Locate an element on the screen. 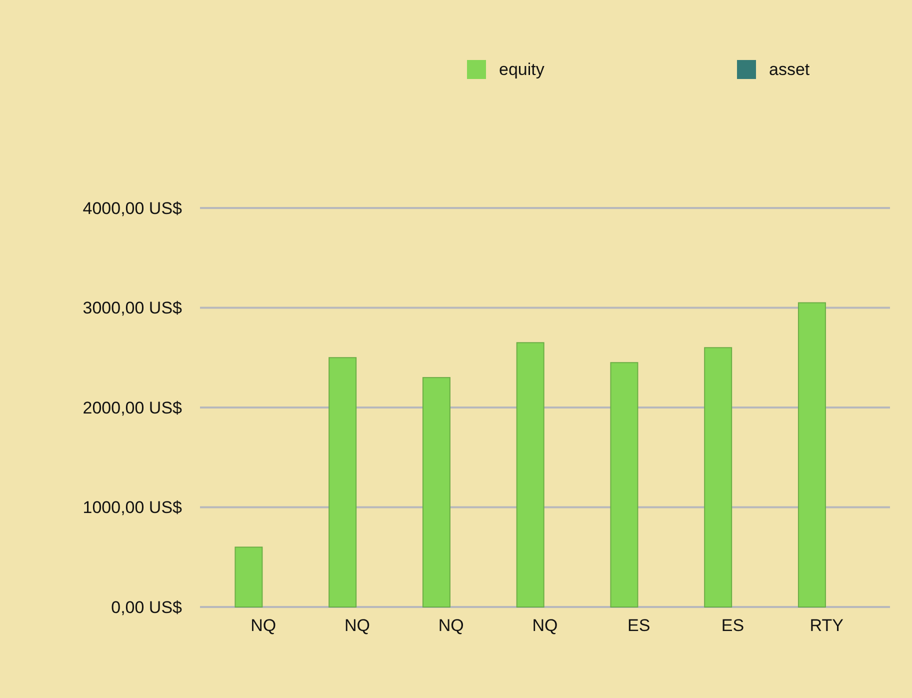 This screenshot has height=698, width=912. x-tick-label: RTY is located at coordinates (827, 625).